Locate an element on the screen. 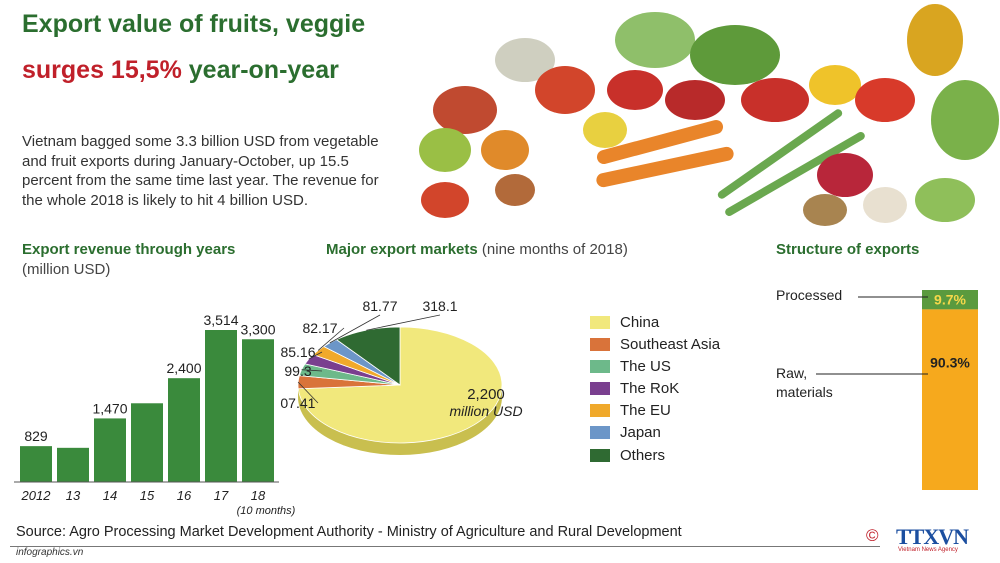 The height and width of the screenshot is (563, 1000). legend-item: The US is located at coordinates (655, 366).